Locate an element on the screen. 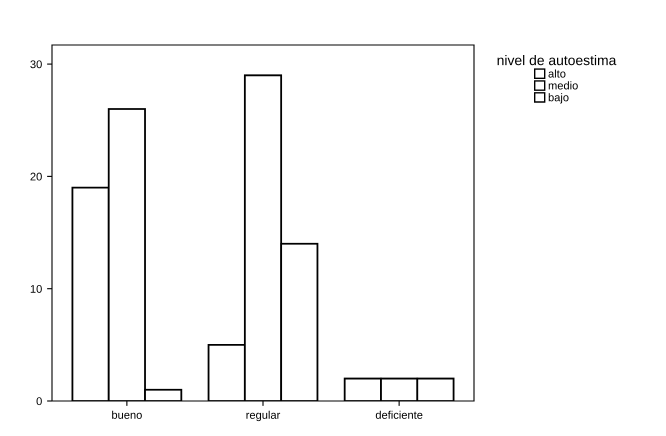 This screenshot has height=436, width=666. legend-label: alto is located at coordinates (557, 73).